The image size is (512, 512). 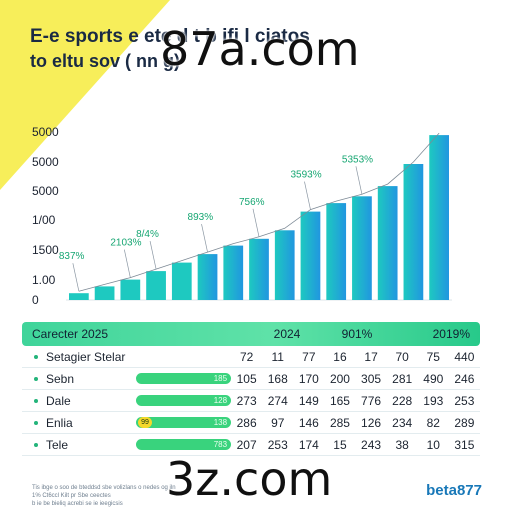 I want to click on table-cell: 72, so click(x=246, y=356).